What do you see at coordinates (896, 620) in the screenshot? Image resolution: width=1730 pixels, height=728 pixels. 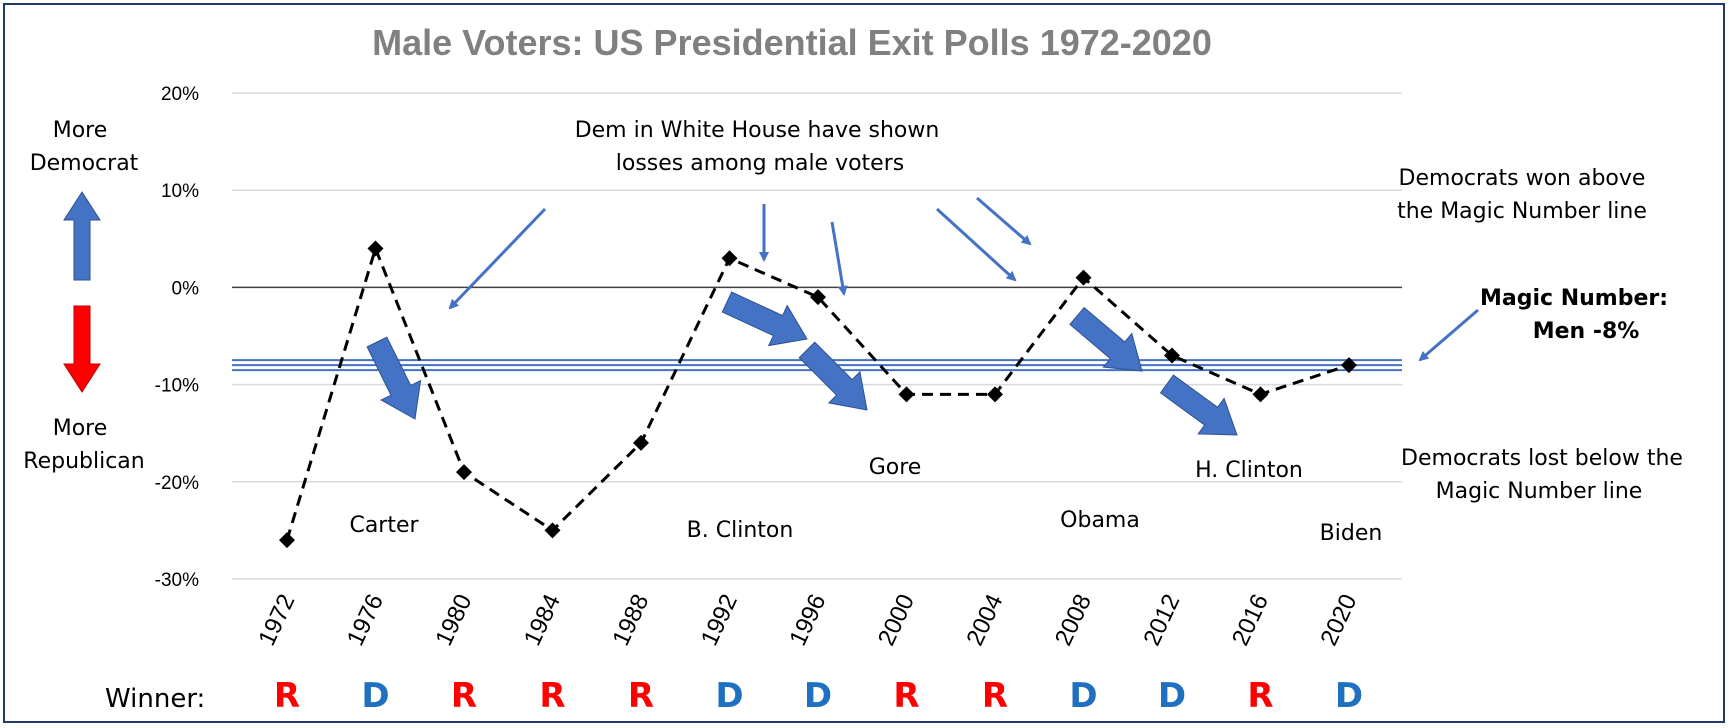 I see `x-tick-label: 2000` at bounding box center [896, 620].